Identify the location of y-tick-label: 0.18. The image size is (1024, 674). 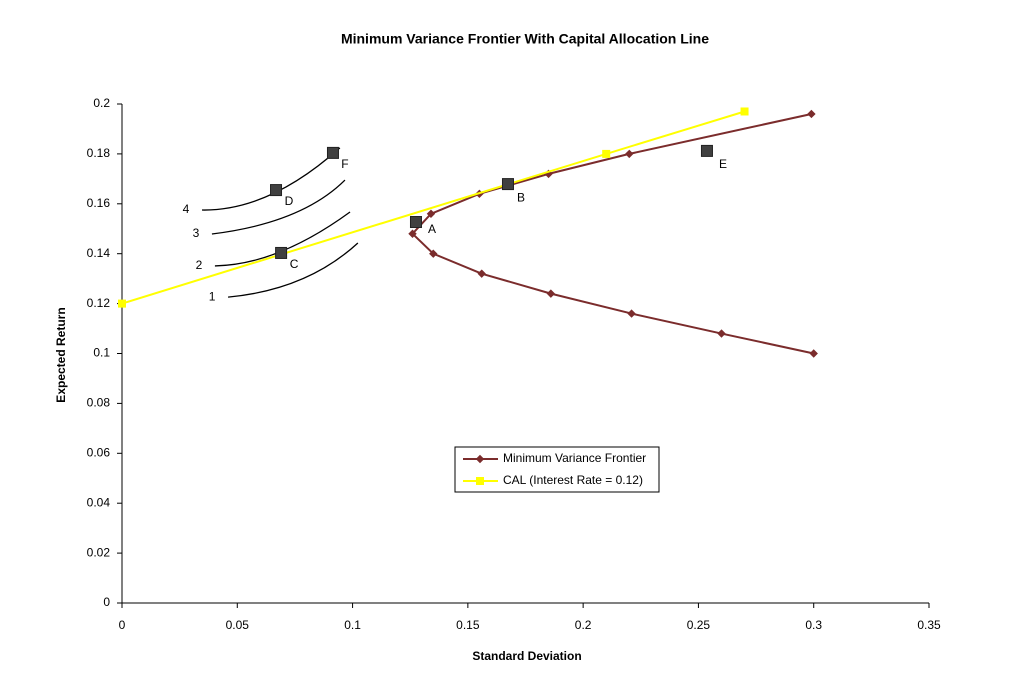
(99, 153).